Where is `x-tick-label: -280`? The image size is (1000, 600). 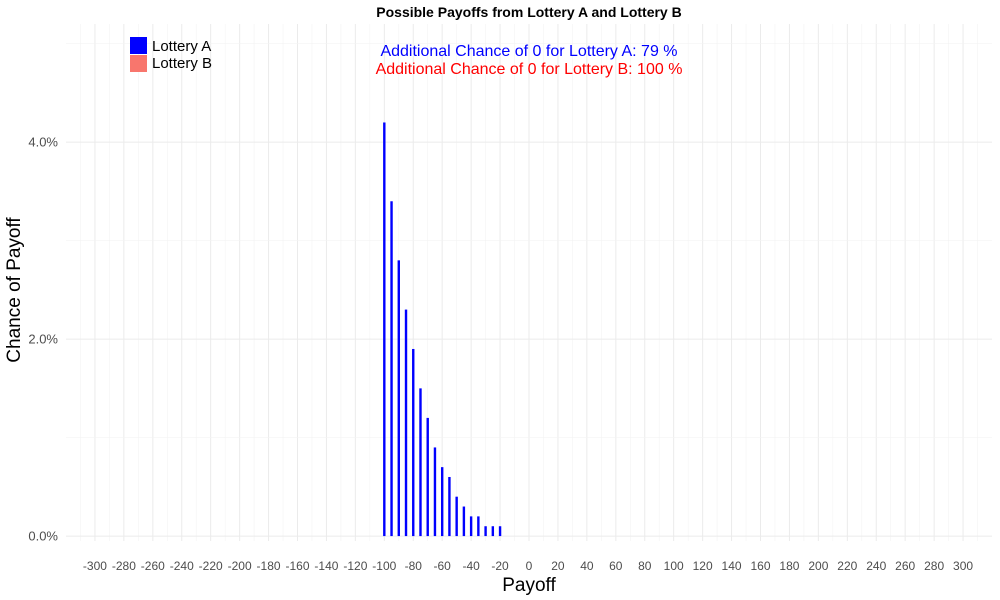
x-tick-label: -280 is located at coordinates (124, 566).